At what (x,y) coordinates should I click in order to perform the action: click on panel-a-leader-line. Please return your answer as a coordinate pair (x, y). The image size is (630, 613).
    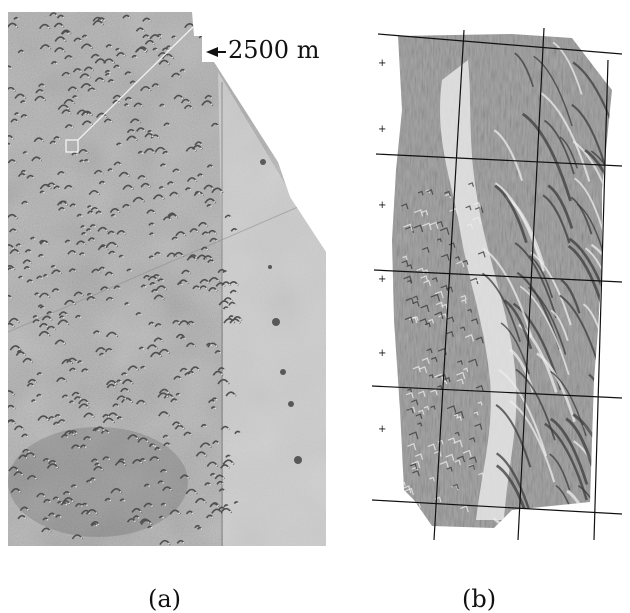
    Looking at the image, I should click on (136, 83).